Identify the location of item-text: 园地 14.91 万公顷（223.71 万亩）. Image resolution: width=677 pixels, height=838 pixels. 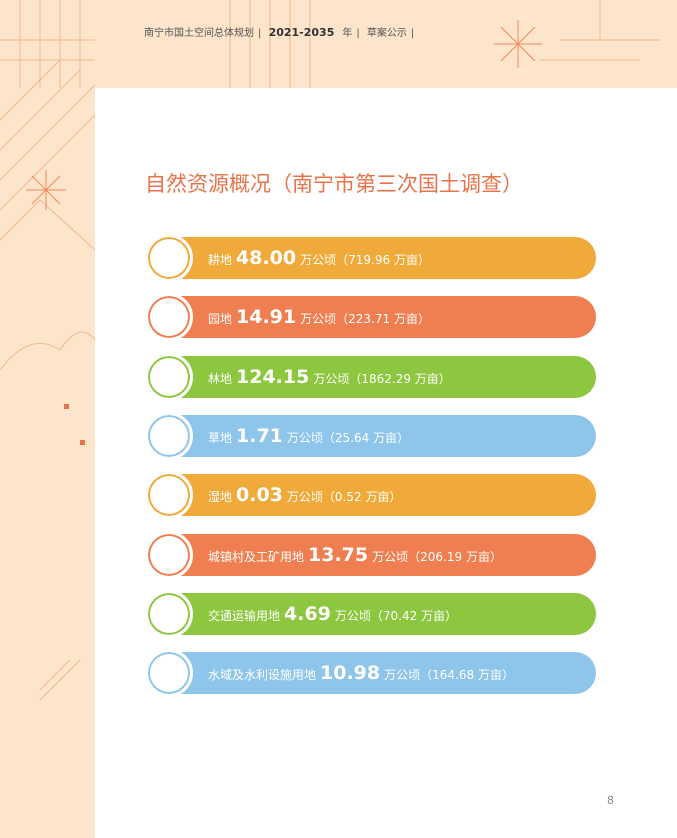
(319, 317).